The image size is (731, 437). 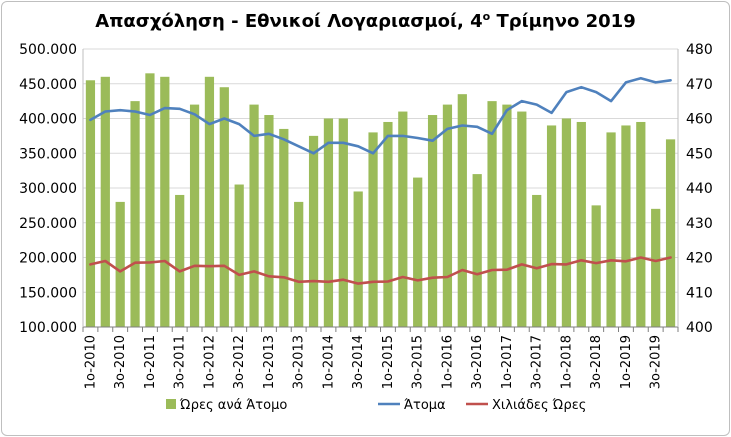 What do you see at coordinates (537, 362) in the screenshot?
I see `x-tick-label: 3o-2017` at bounding box center [537, 362].